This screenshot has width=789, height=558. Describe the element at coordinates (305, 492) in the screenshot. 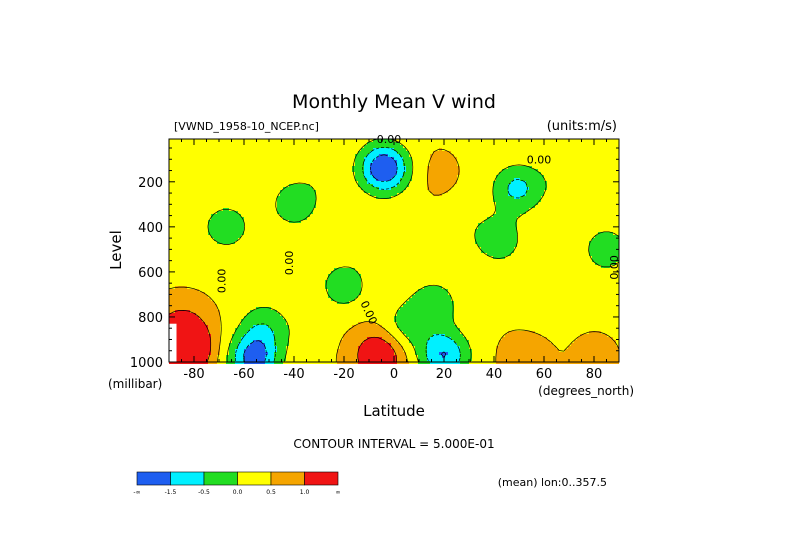

I see `legend-label: 1.0` at that location.